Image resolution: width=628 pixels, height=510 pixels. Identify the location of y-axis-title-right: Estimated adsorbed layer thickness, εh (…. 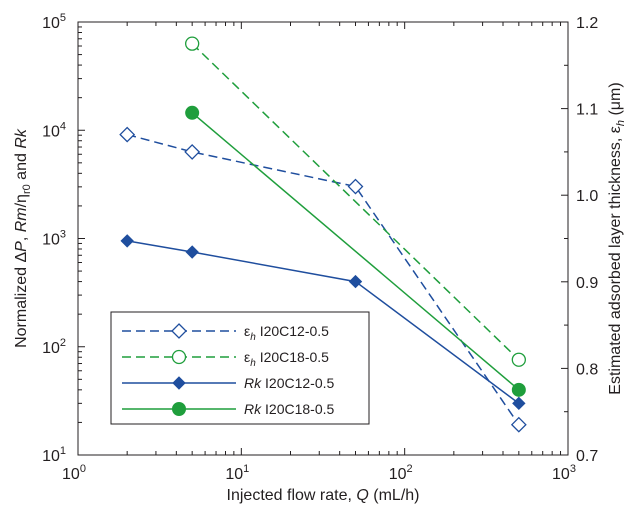
(617, 238).